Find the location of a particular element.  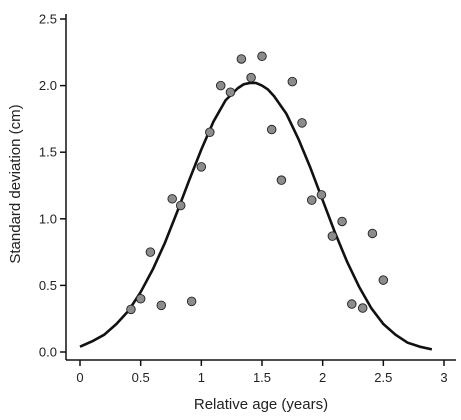

y-tick-label: 0.0 is located at coordinates (48, 352).